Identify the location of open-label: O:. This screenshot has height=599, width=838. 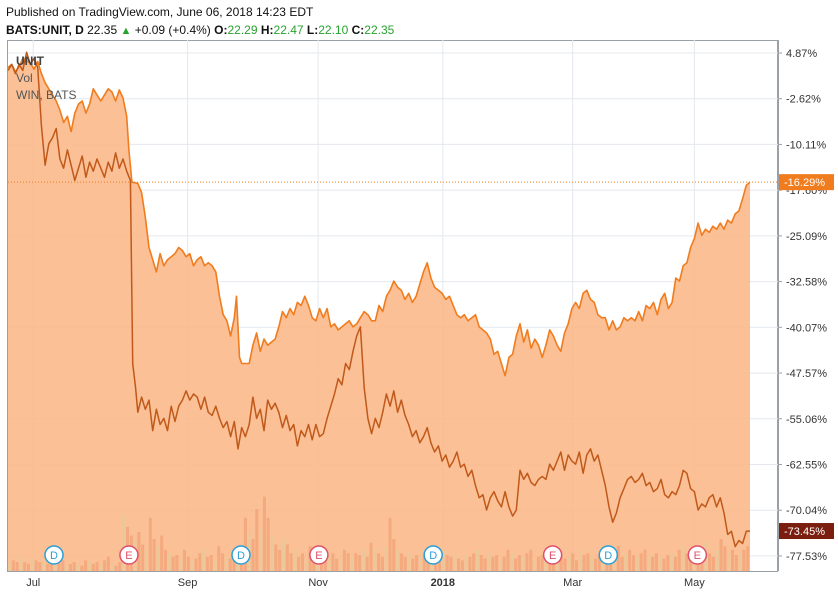
(221, 30).